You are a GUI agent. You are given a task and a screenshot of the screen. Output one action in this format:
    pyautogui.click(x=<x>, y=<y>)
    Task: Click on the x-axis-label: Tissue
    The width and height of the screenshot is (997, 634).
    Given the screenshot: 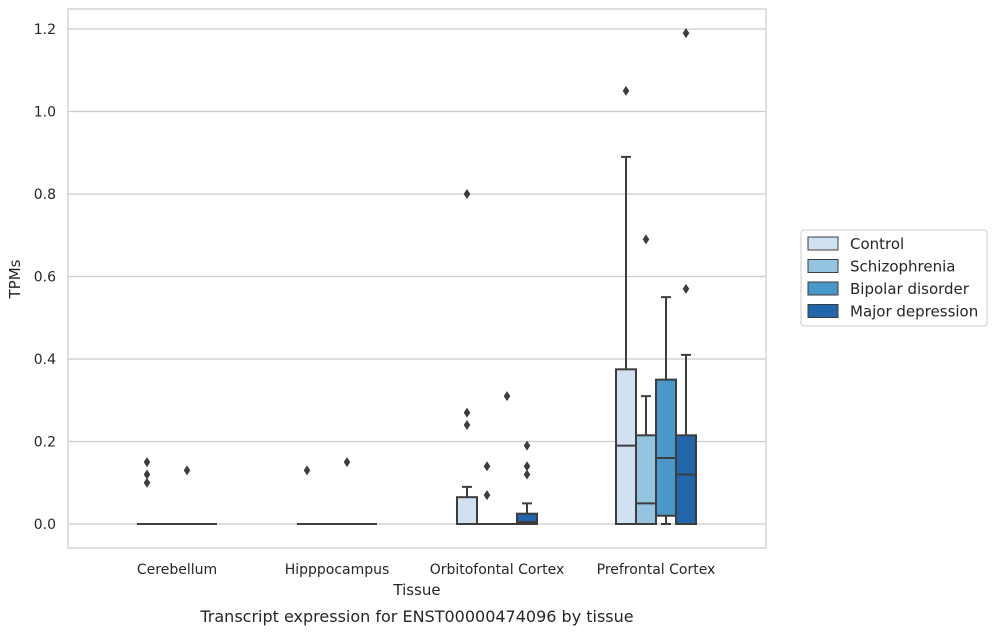 What is the action you would take?
    pyautogui.click(x=416, y=590)
    